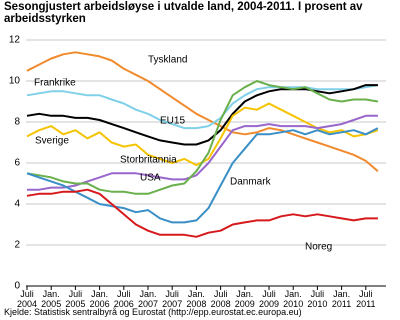 This screenshot has height=320, width=400. Describe the element at coordinates (17, 122) in the screenshot. I see `y-tick-label: 8` at that location.